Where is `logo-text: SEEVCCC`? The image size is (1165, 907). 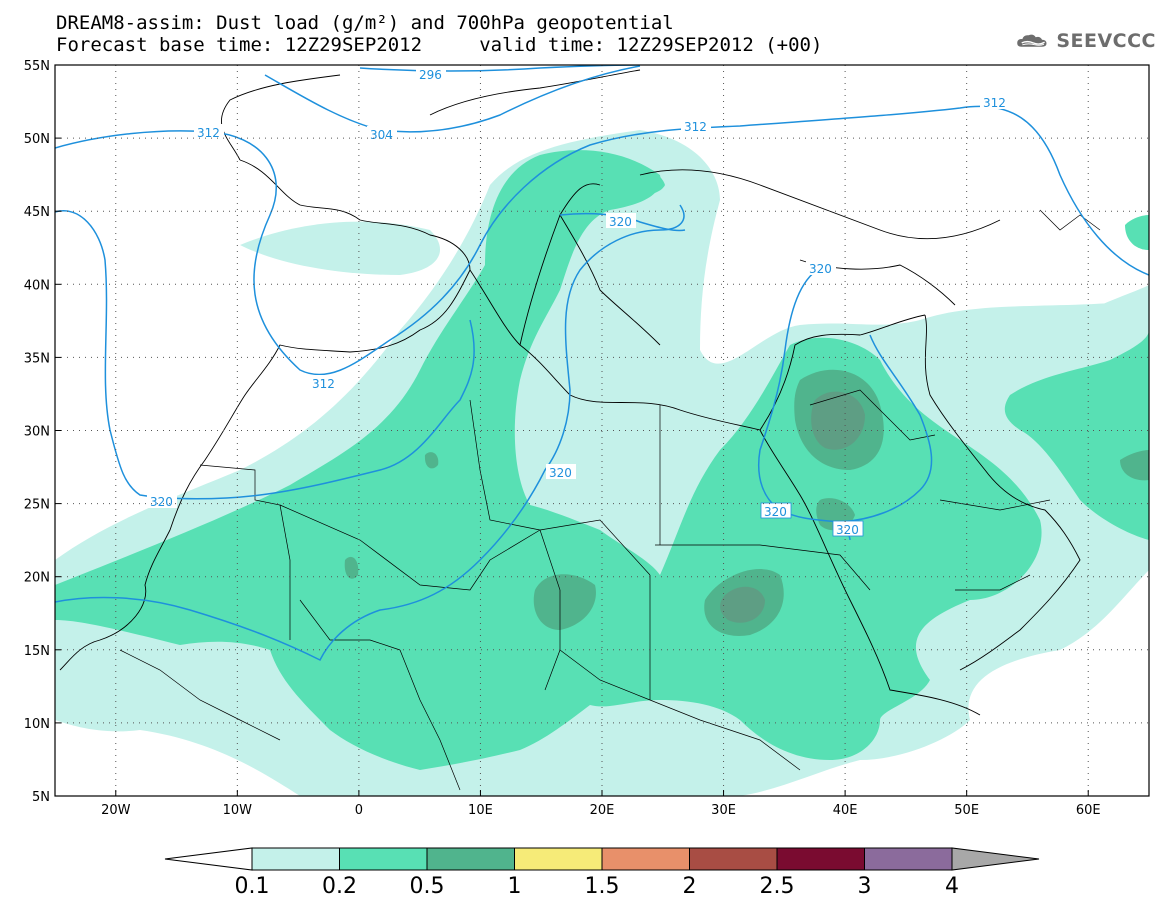 logo-text: SEEVCCC is located at coordinates (1106, 41).